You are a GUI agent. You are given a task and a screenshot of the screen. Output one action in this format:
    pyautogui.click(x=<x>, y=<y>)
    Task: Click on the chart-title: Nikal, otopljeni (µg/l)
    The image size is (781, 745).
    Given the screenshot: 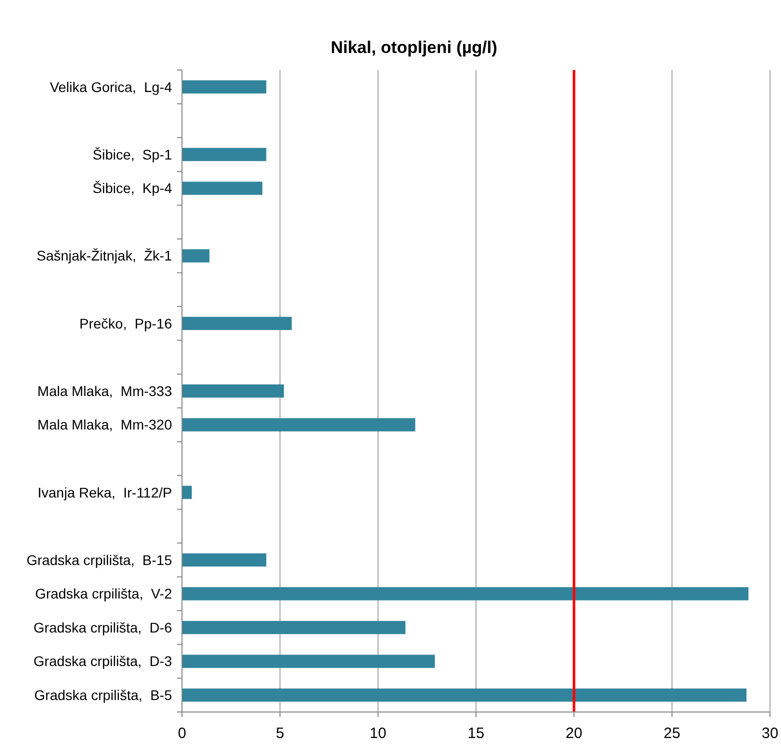 What is the action you would take?
    pyautogui.click(x=414, y=47)
    